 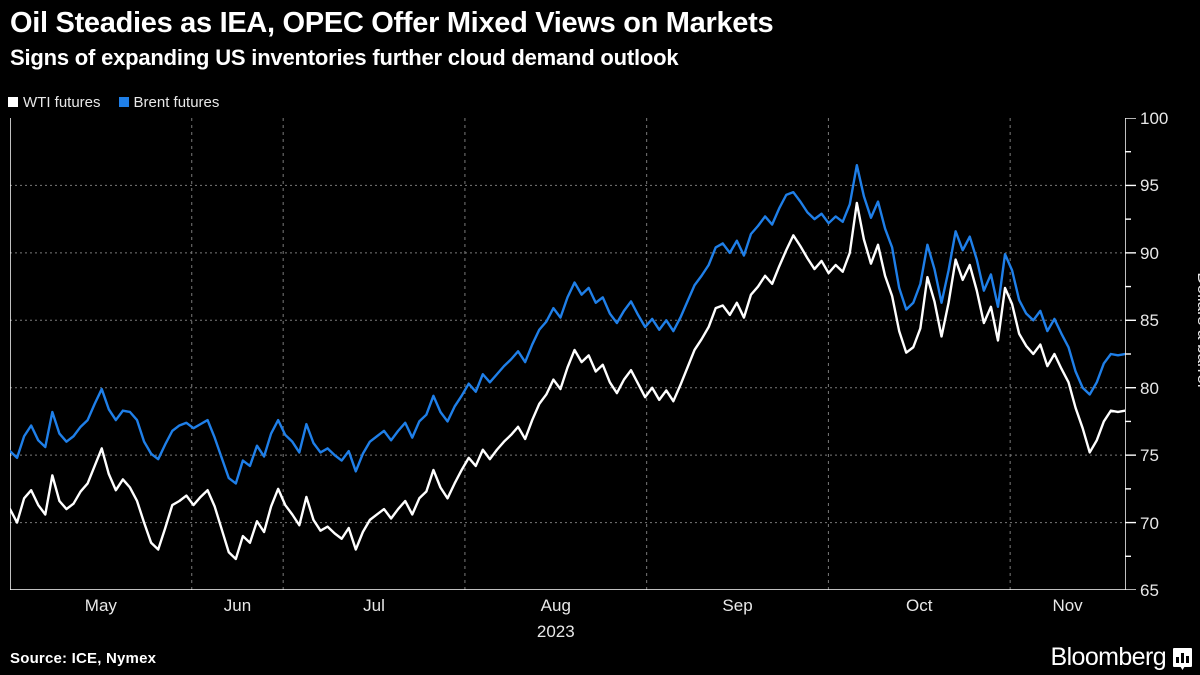 I want to click on bloomberg-brand: Bloomberg, so click(x=1121, y=657).